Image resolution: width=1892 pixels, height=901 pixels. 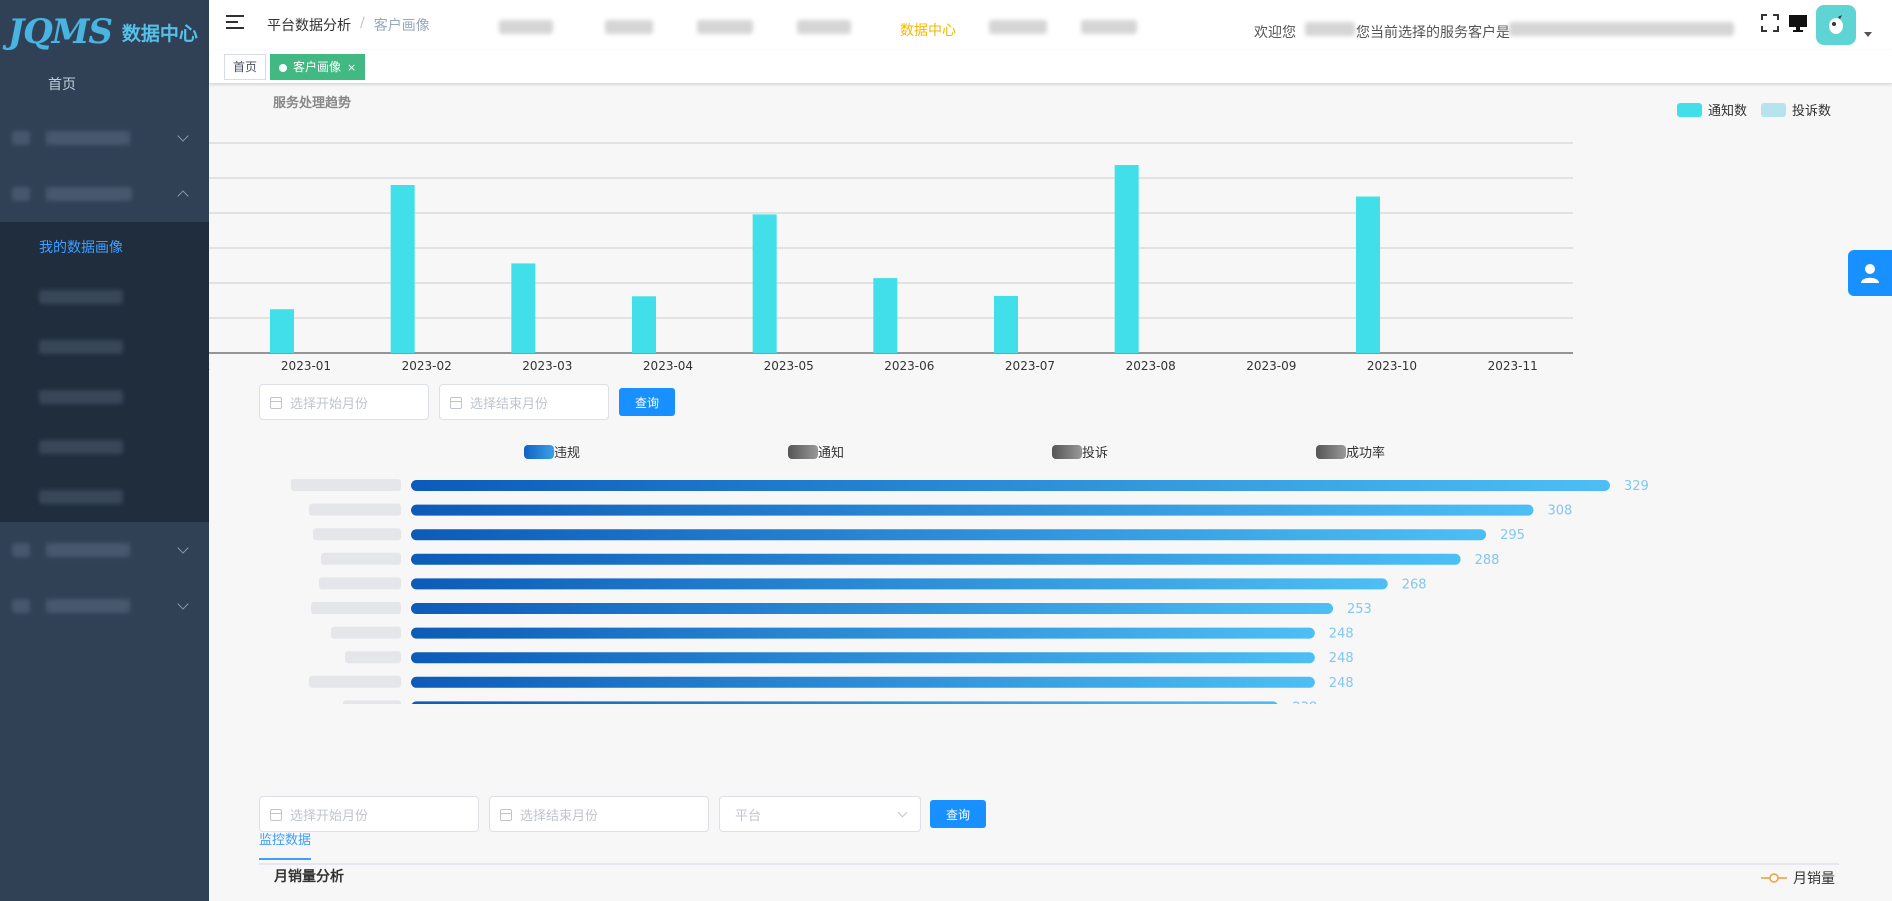 What do you see at coordinates (103, 32) in the screenshot?
I see `logo: JQMS 数据中心` at bounding box center [103, 32].